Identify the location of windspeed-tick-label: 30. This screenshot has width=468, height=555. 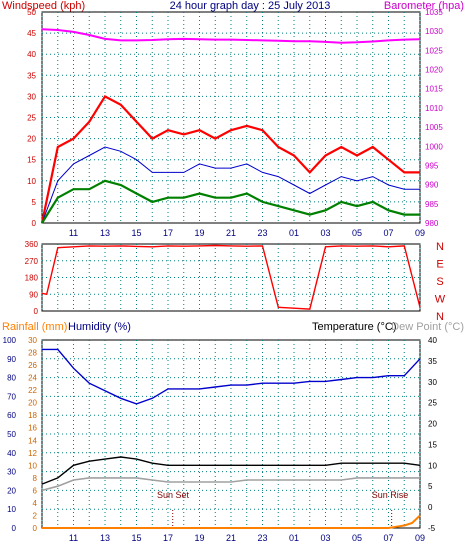
(31, 96).